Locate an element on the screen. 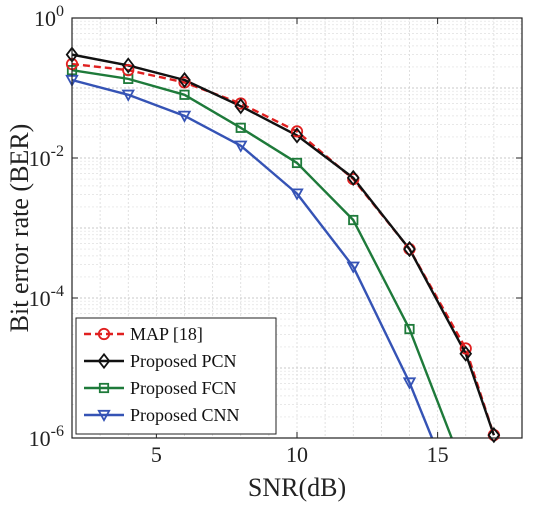 The height and width of the screenshot is (506, 550). legend-label: Proposed PCN is located at coordinates (183, 361).